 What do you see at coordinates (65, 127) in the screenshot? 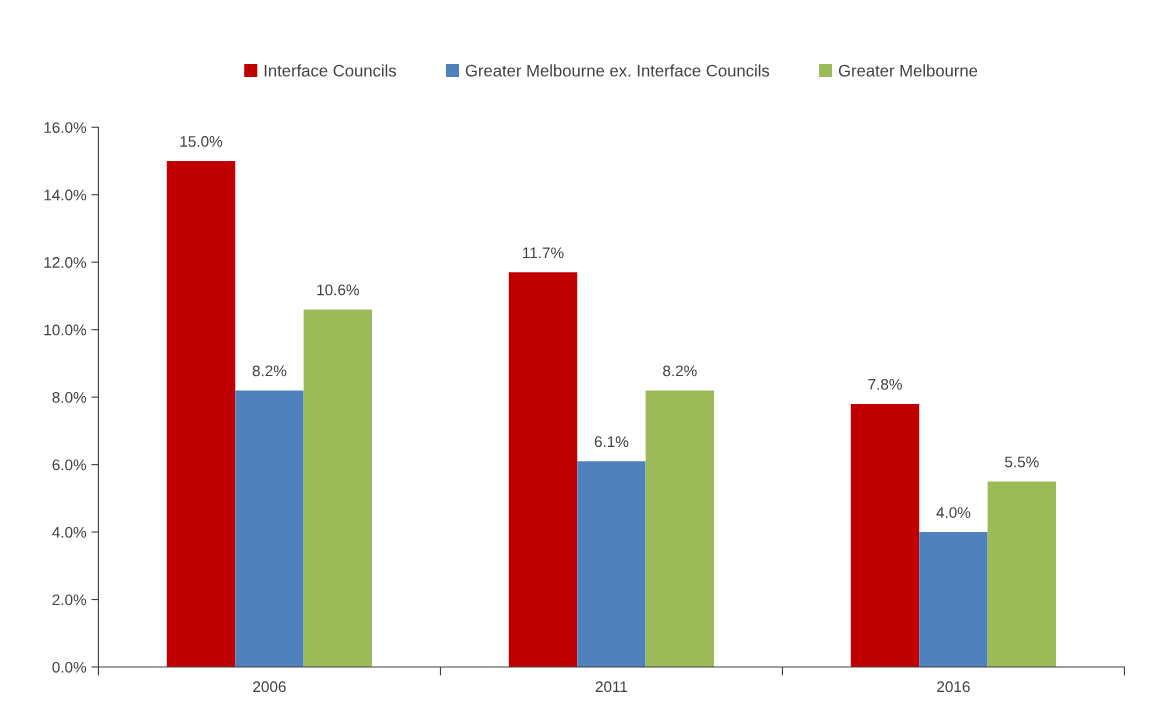
I see `y-tick-label: 16.0%` at bounding box center [65, 127].